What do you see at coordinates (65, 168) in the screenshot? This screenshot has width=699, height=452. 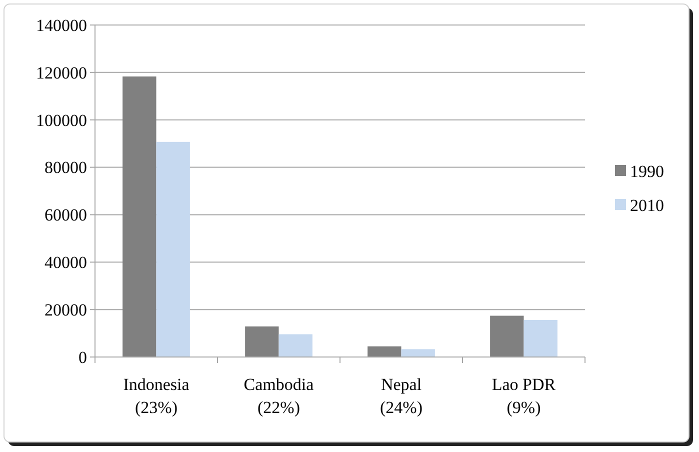 I see `y-tick-label: 80000` at bounding box center [65, 168].